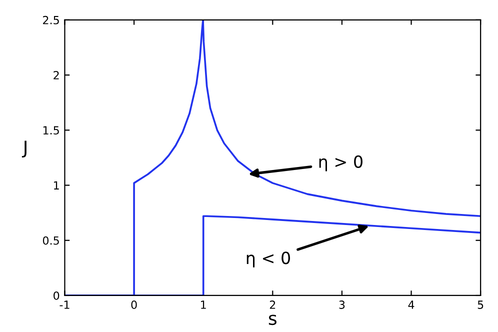 The height and width of the screenshot is (332, 498). What do you see at coordinates (203, 304) in the screenshot?
I see `x-tick-label: 1` at bounding box center [203, 304].